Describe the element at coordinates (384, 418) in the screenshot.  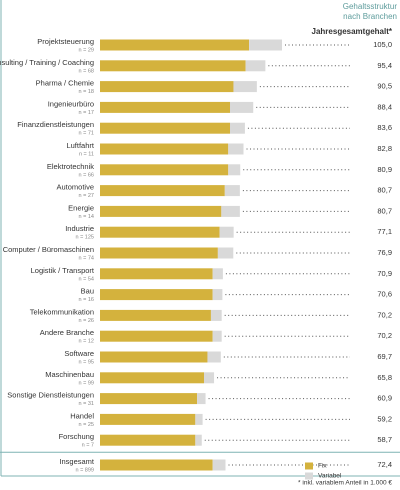
I see `total-label: 59,2` at that location.